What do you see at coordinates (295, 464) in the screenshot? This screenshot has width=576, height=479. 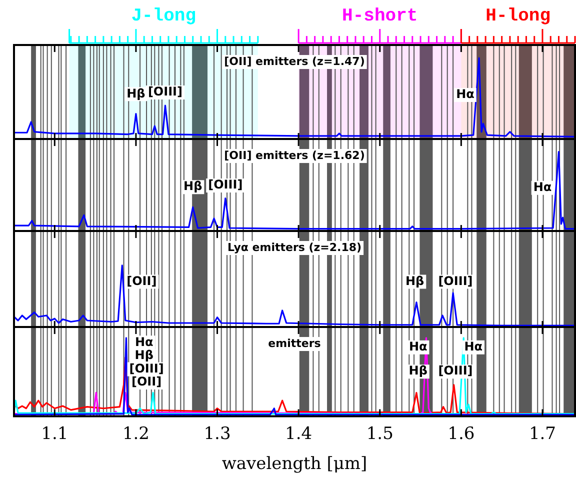 I see `x-axis-title: wavelength [μm]` at bounding box center [295, 464].